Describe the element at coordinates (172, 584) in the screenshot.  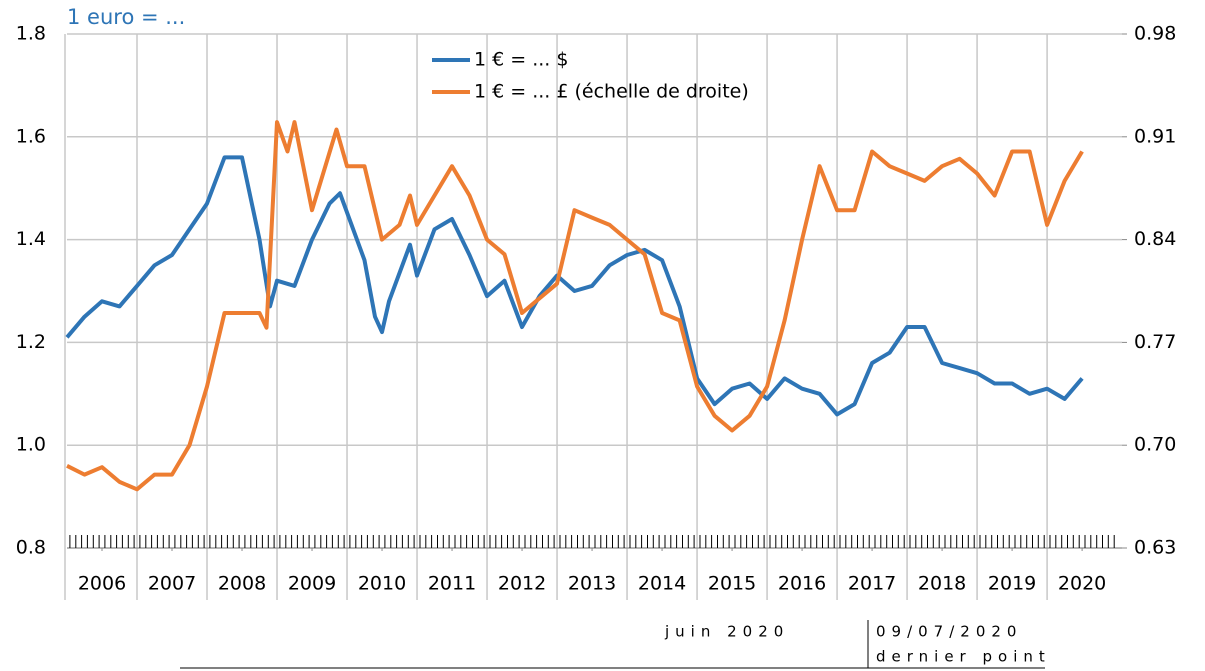
I see `x-tick-label: 2007` at that location.